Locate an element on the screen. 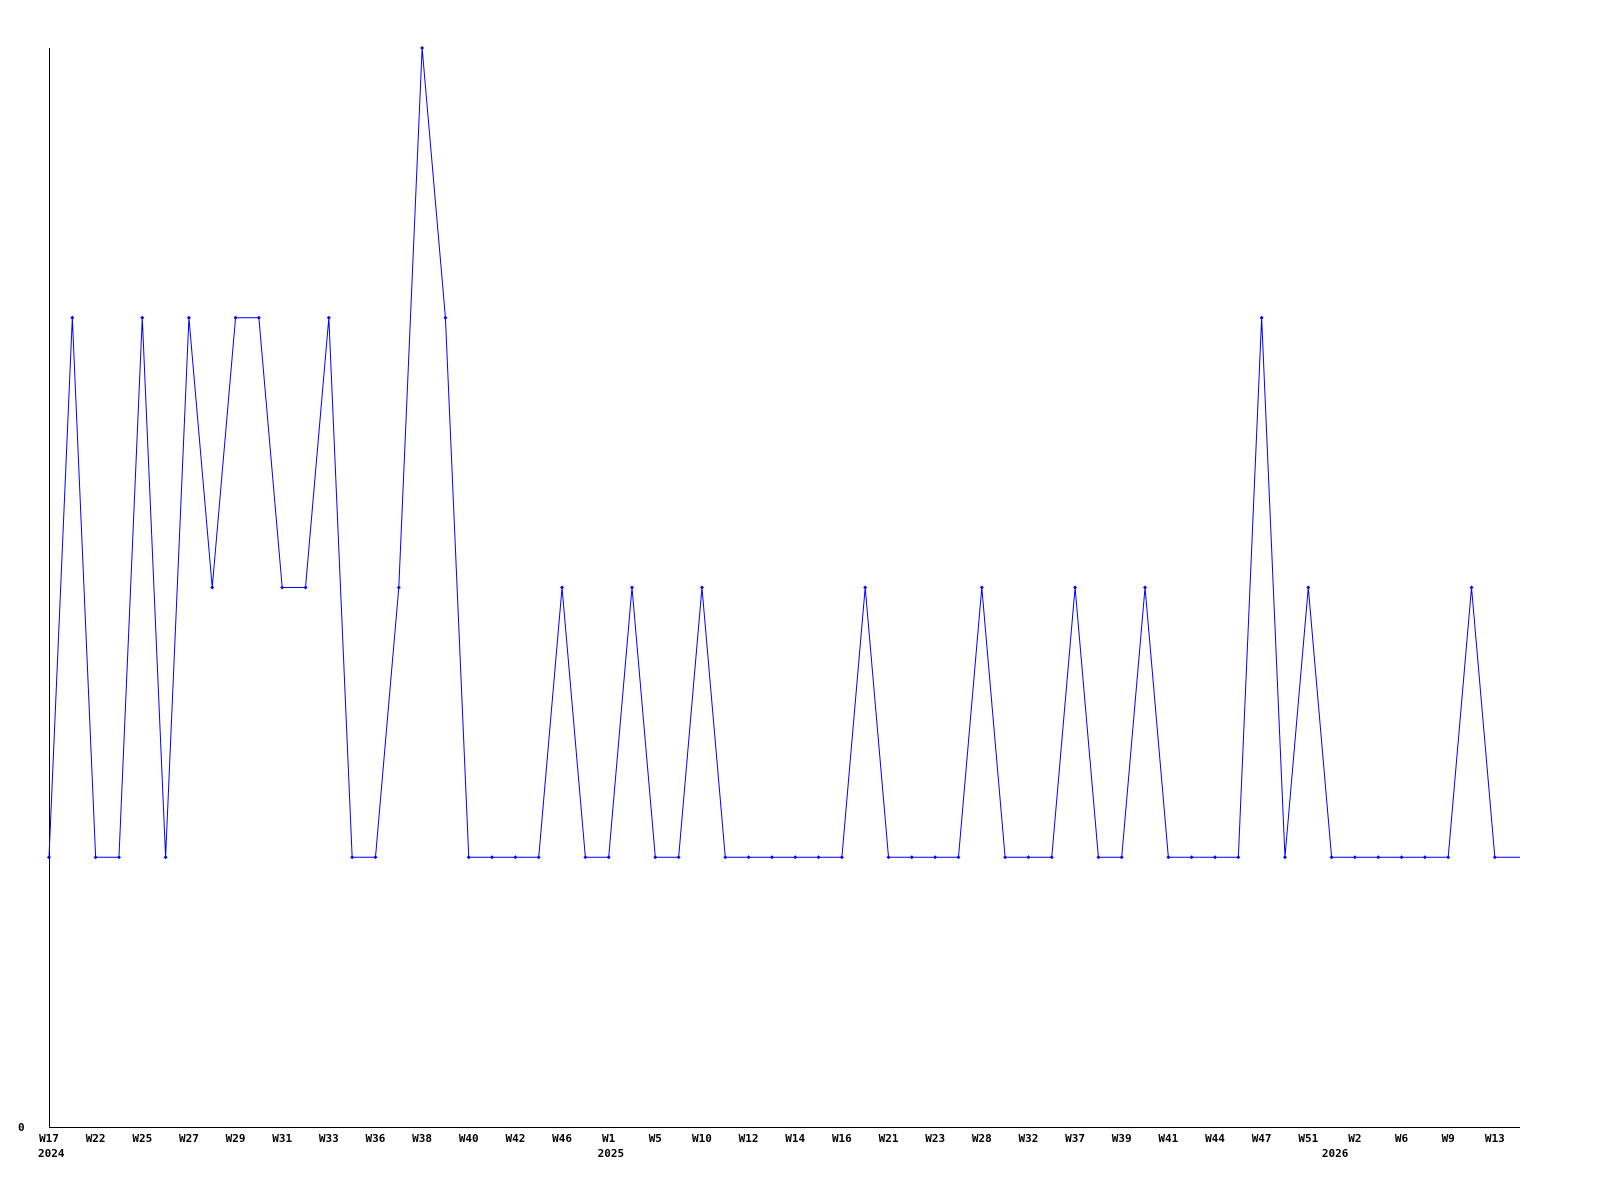 The height and width of the screenshot is (1200, 1600). year-label: 2025 is located at coordinates (611, 1153).